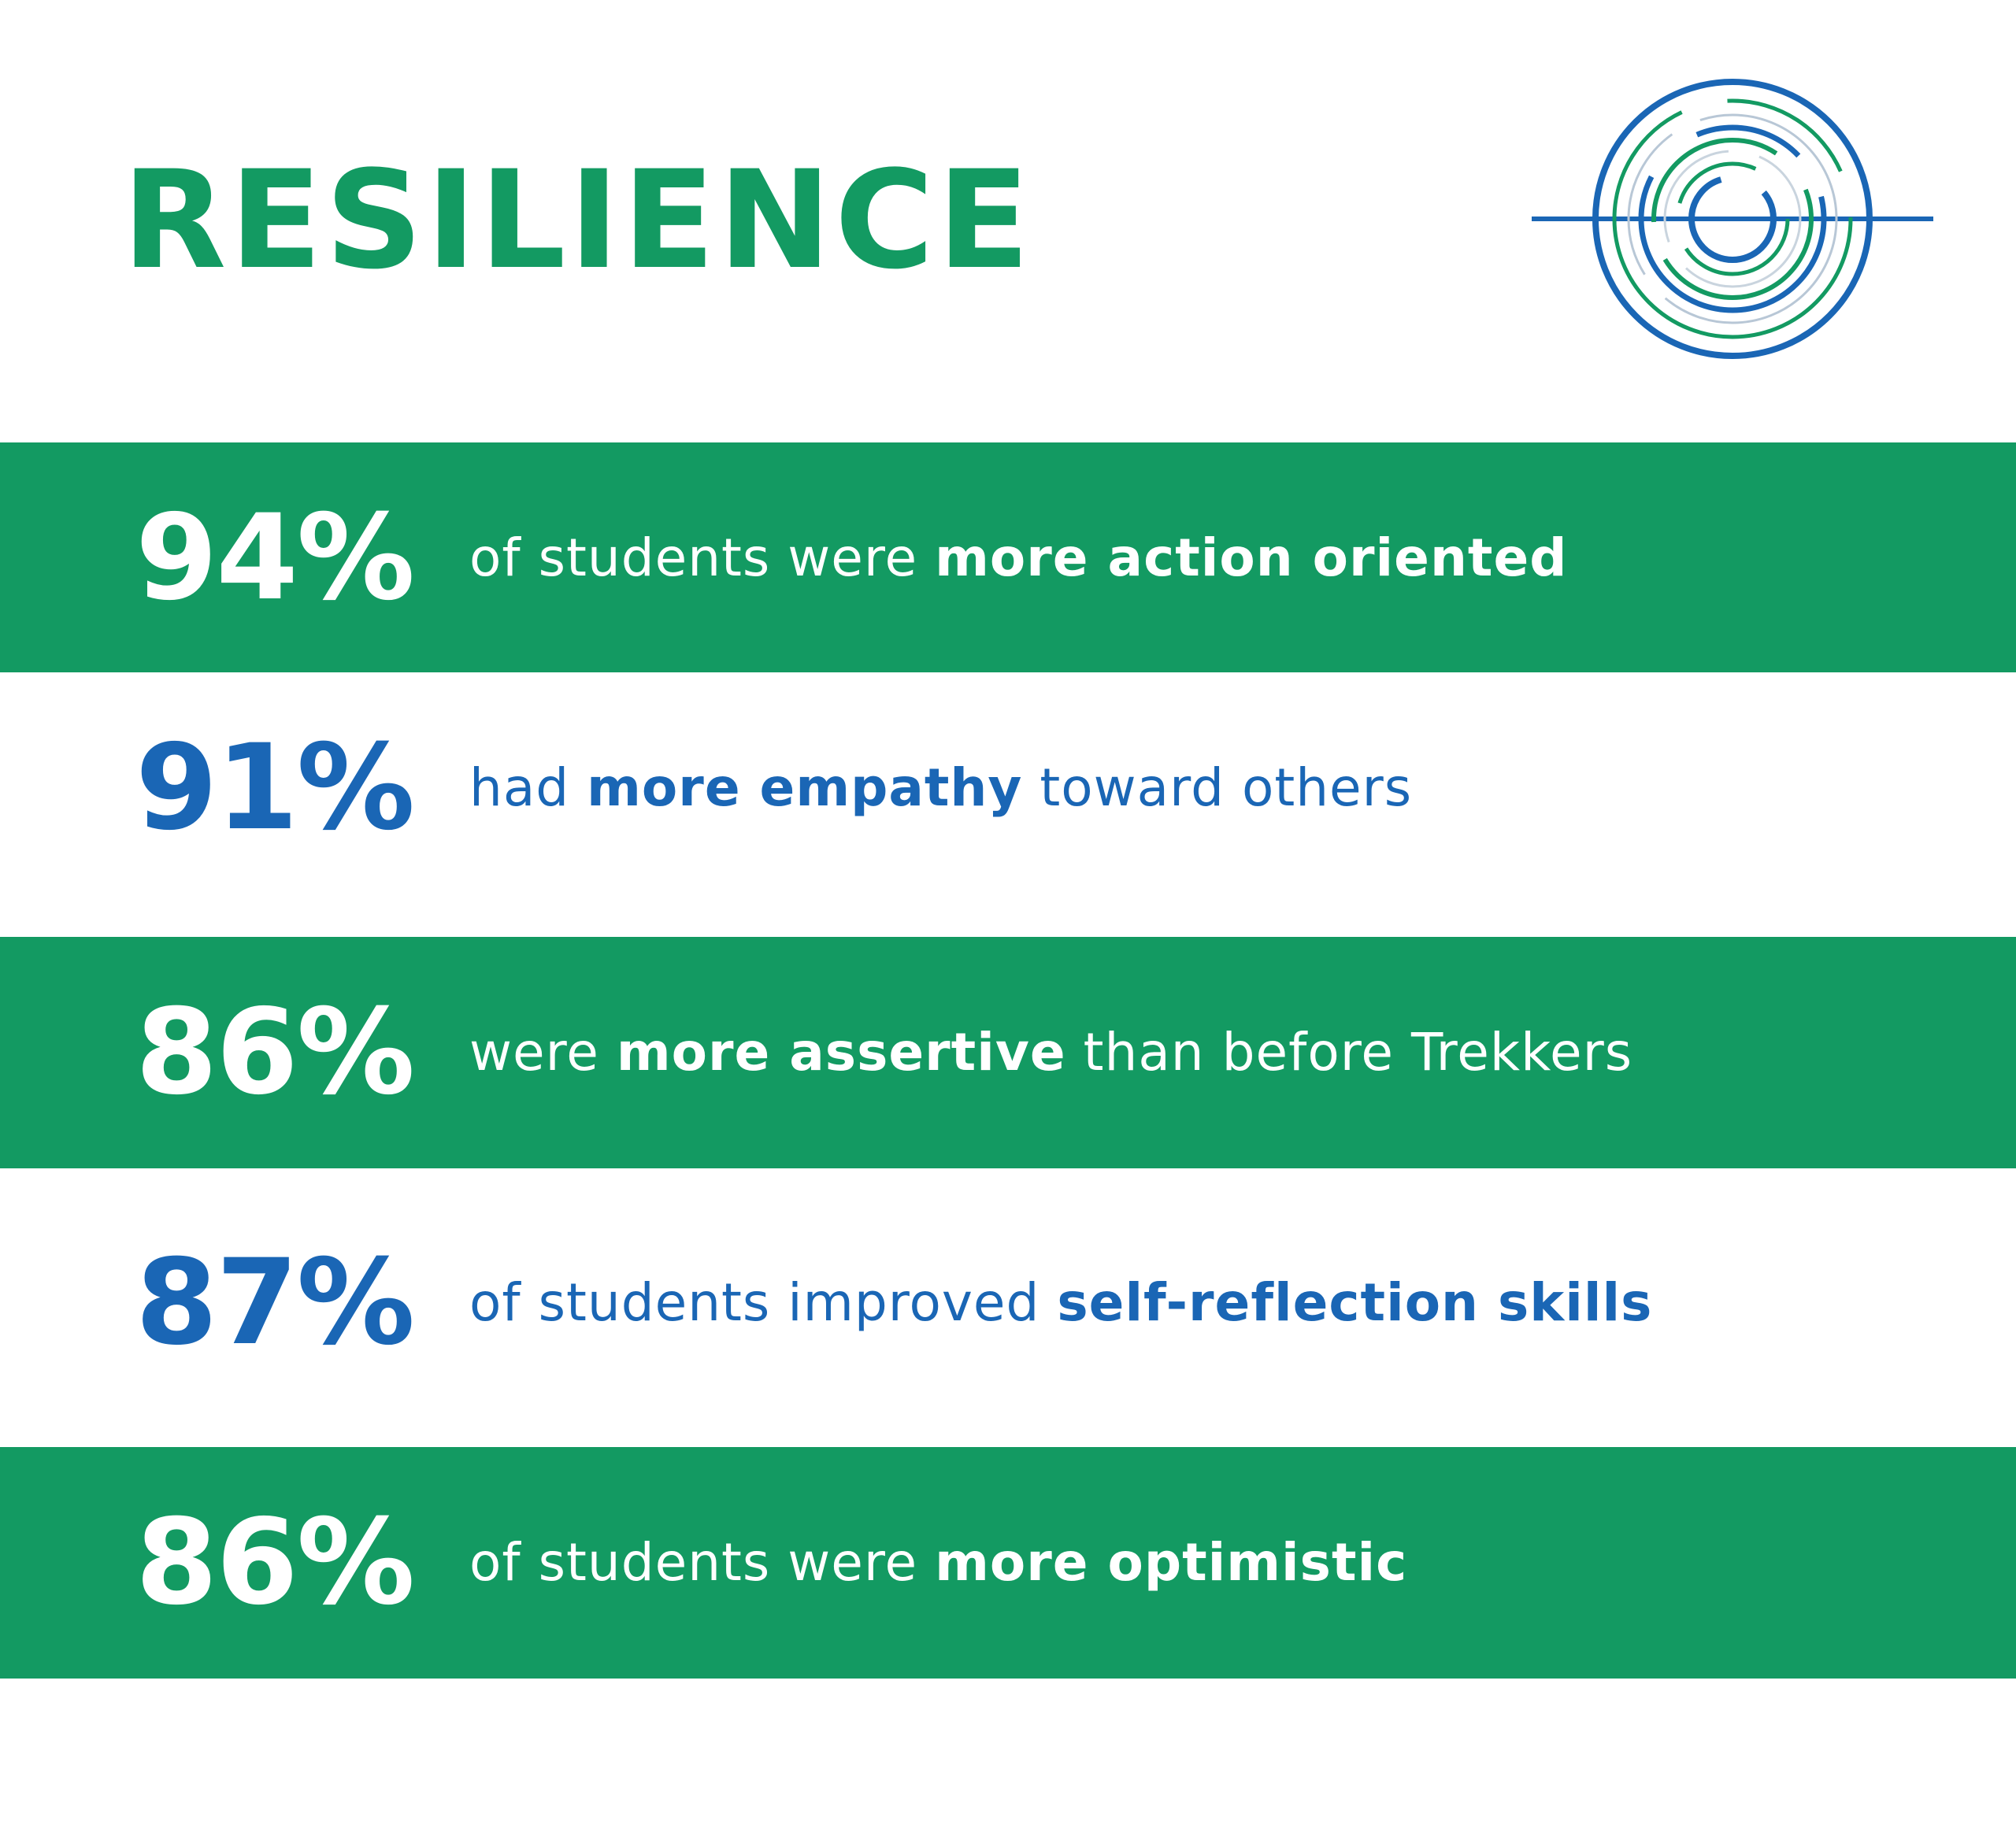 This screenshot has height=1847, width=2016. I want to click on stat-percent: 94%, so click(275, 558).